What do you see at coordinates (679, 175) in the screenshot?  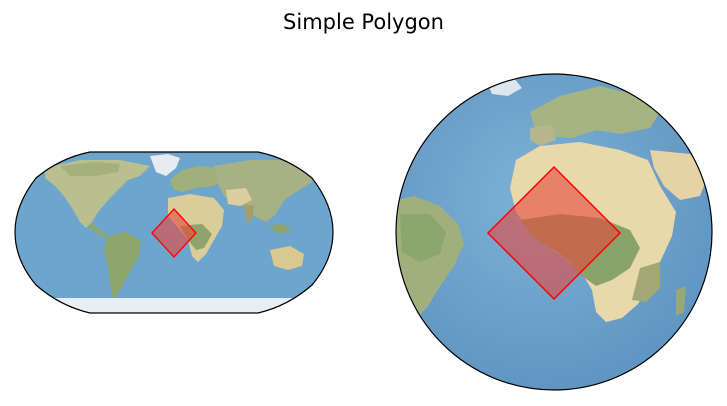 I see `arabia` at bounding box center [679, 175].